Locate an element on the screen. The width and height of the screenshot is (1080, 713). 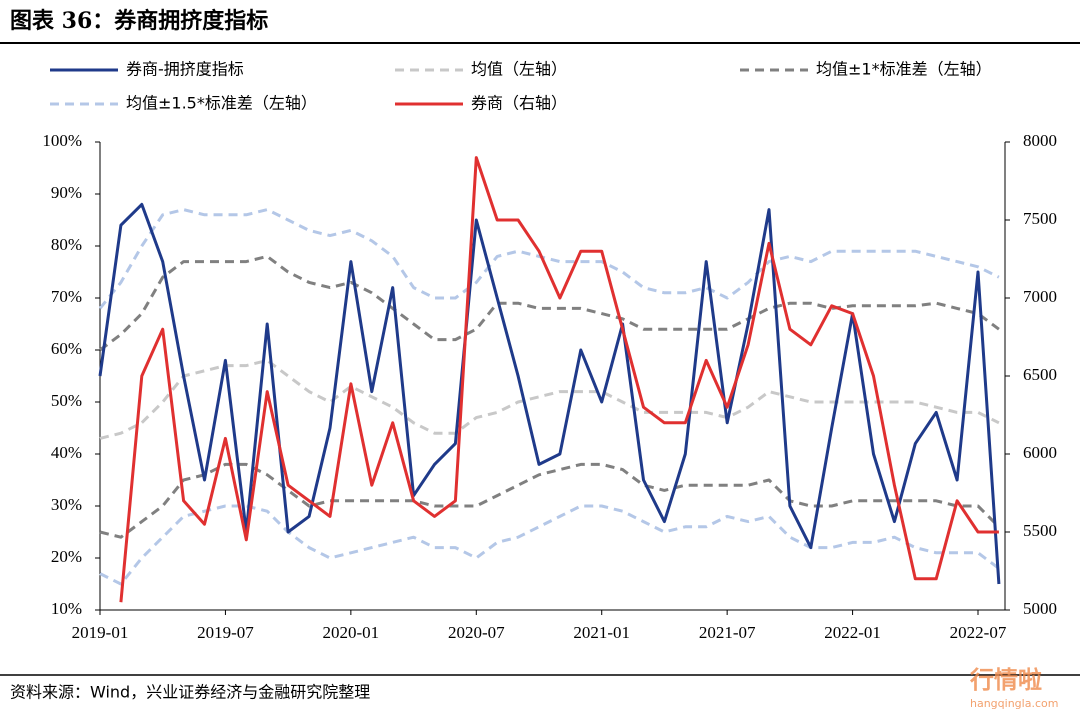
legend-label: 券商-拥挤度指标 is located at coordinates (185, 69).